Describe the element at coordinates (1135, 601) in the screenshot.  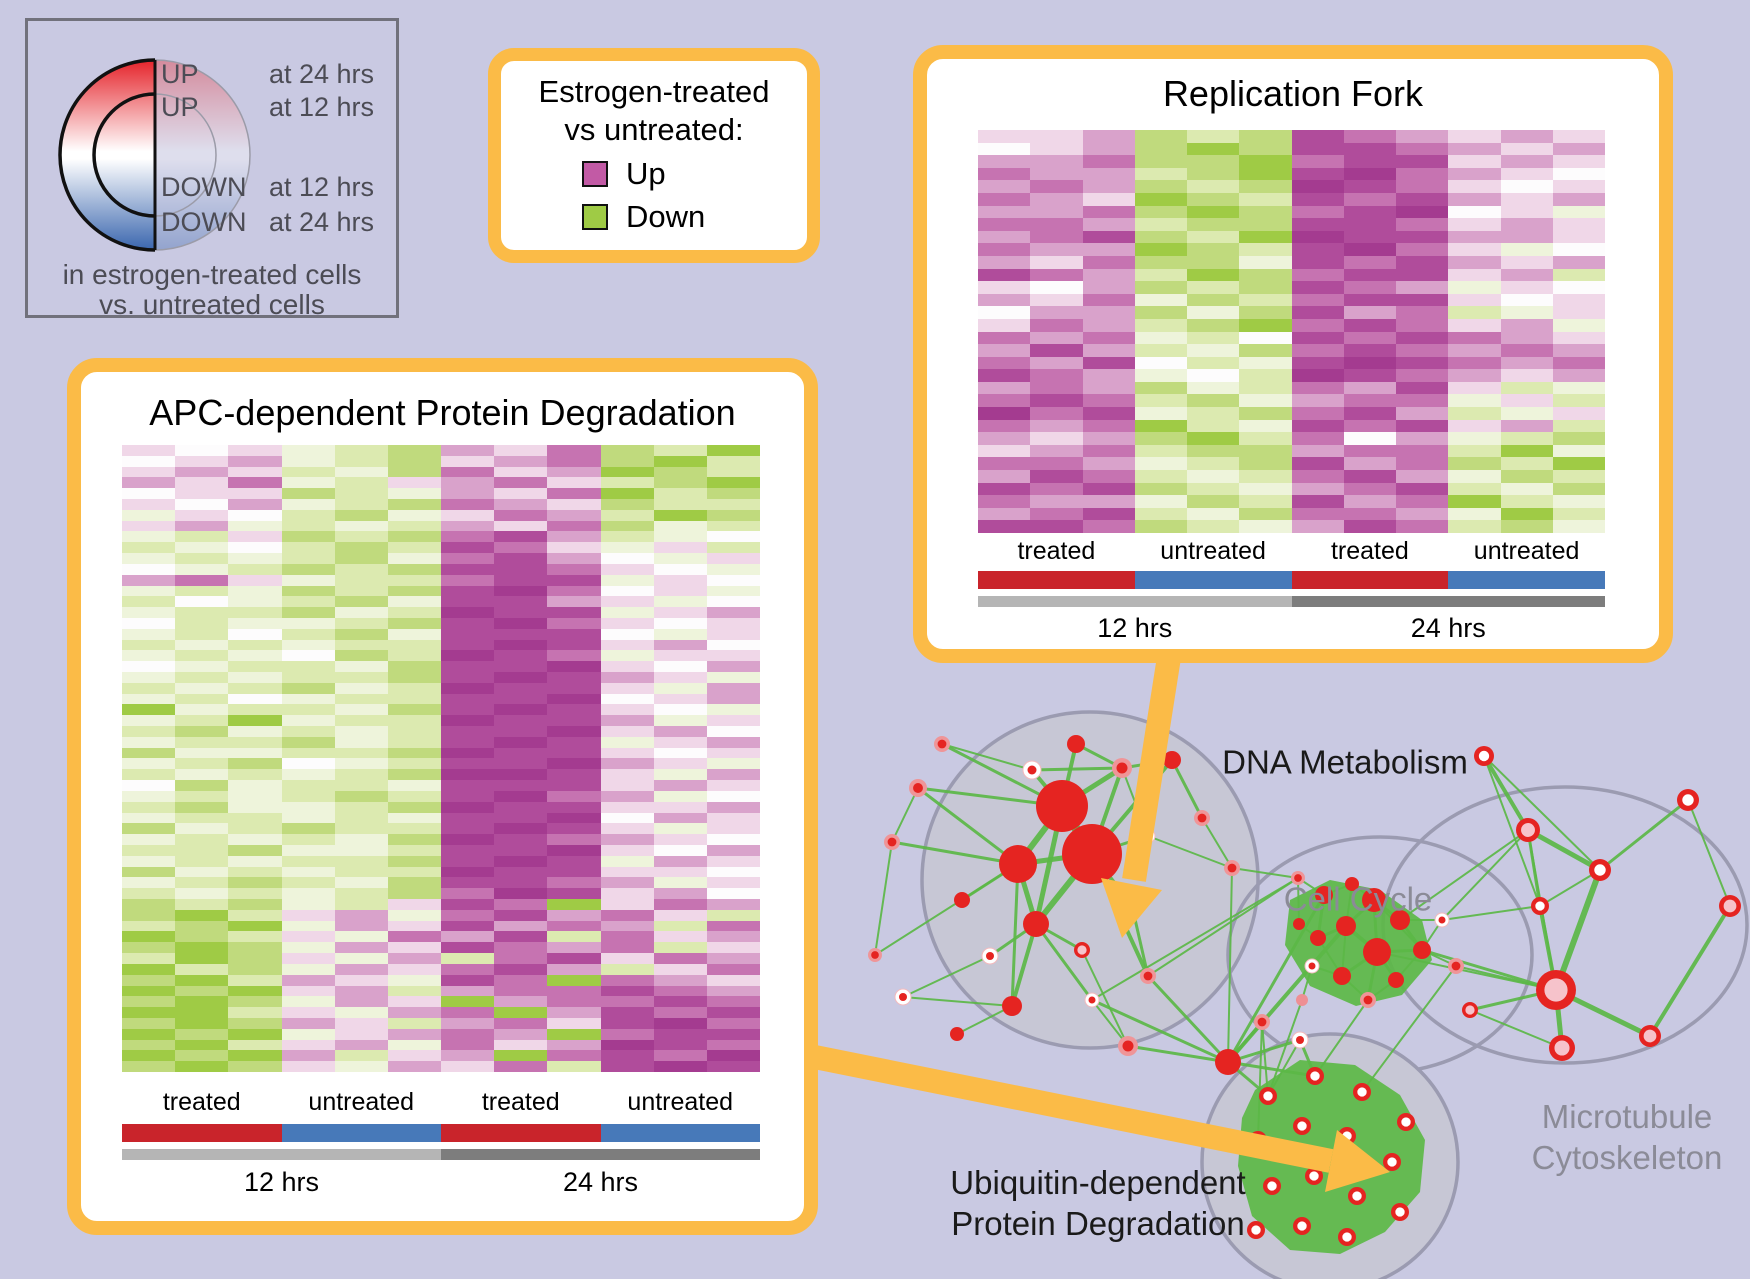
I see `time12-bar` at that location.